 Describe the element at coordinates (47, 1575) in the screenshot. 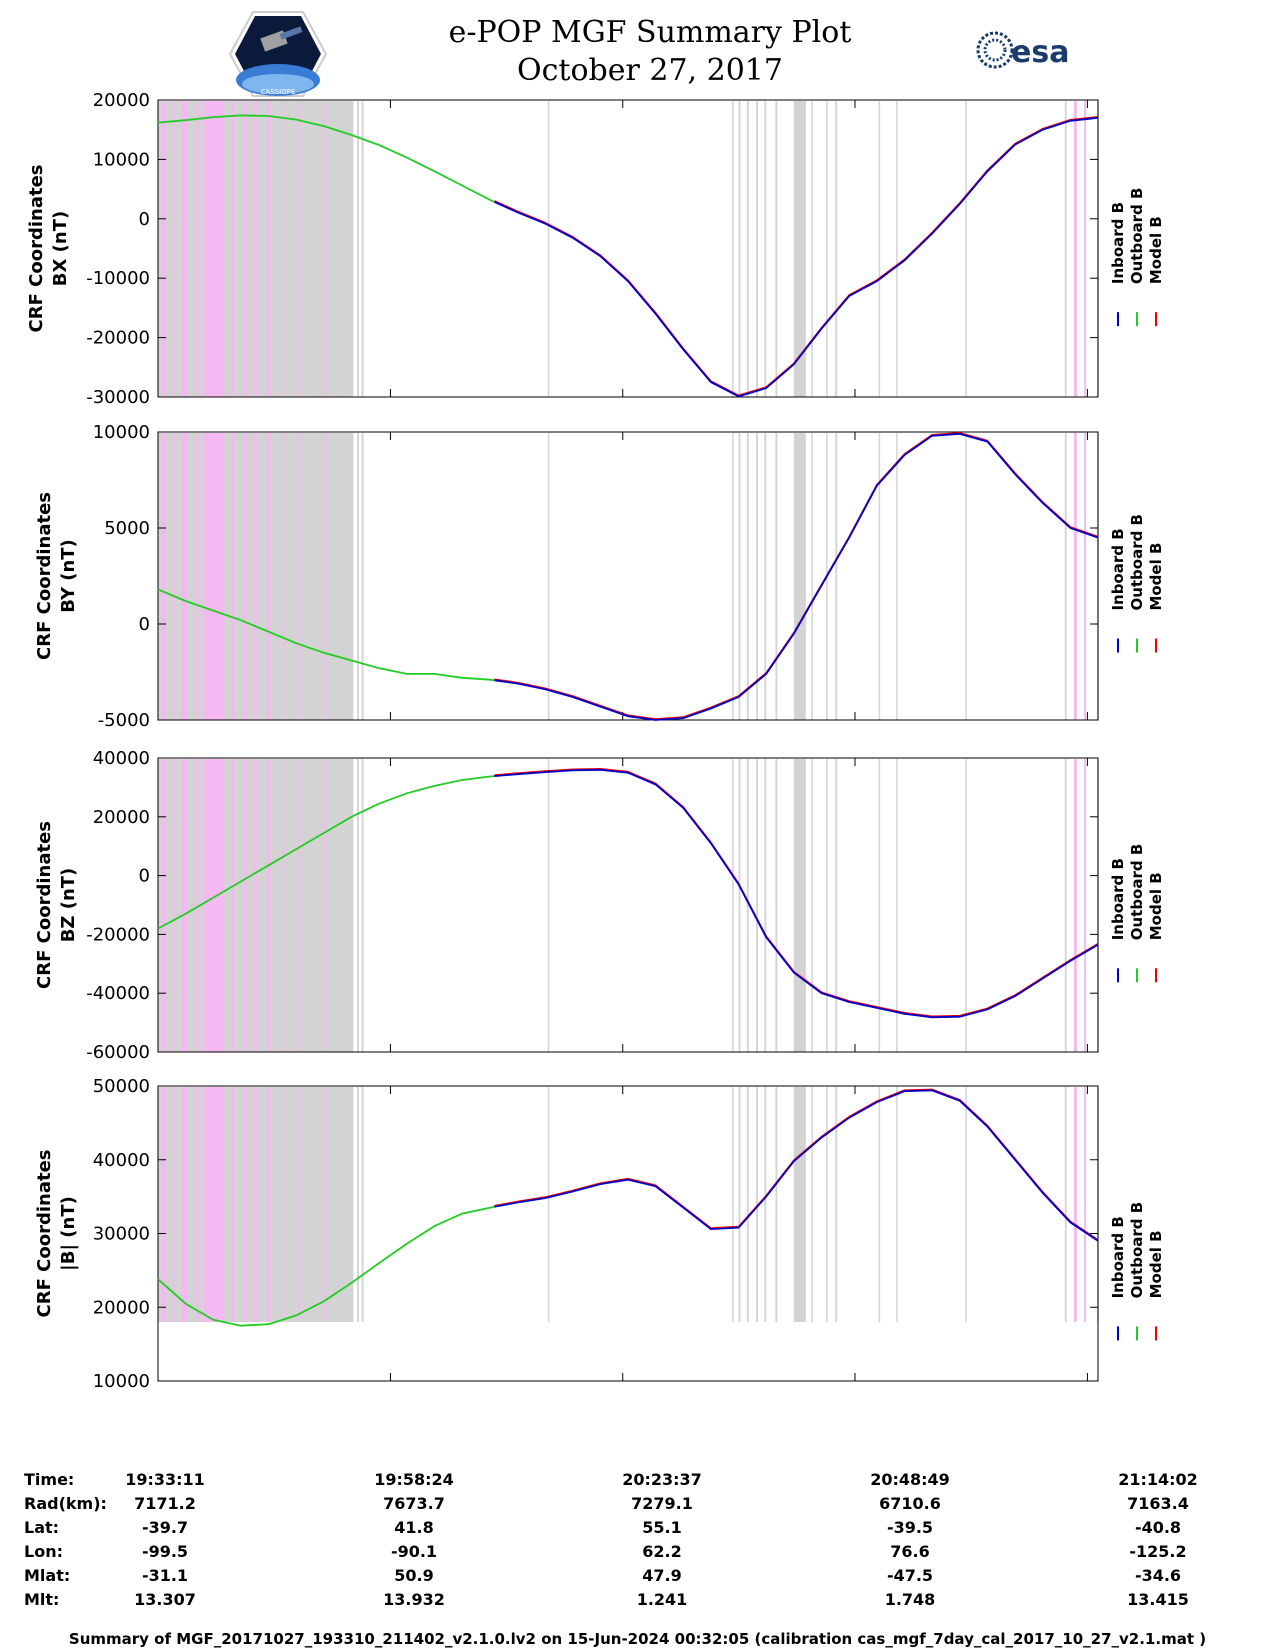

I see `footer-label-mlat: Mlat:` at that location.